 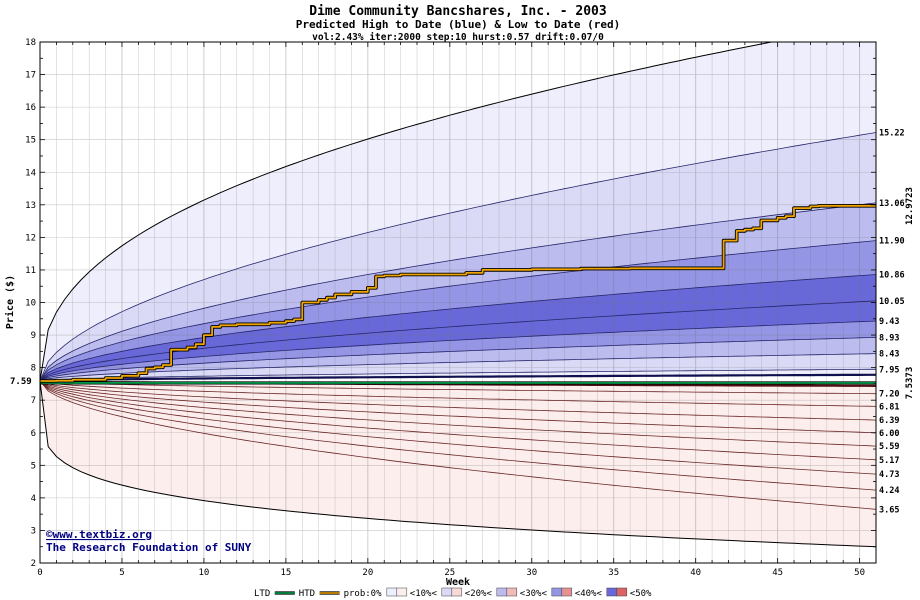 I want to click on y-tick-label: 10, so click(x=30, y=304).